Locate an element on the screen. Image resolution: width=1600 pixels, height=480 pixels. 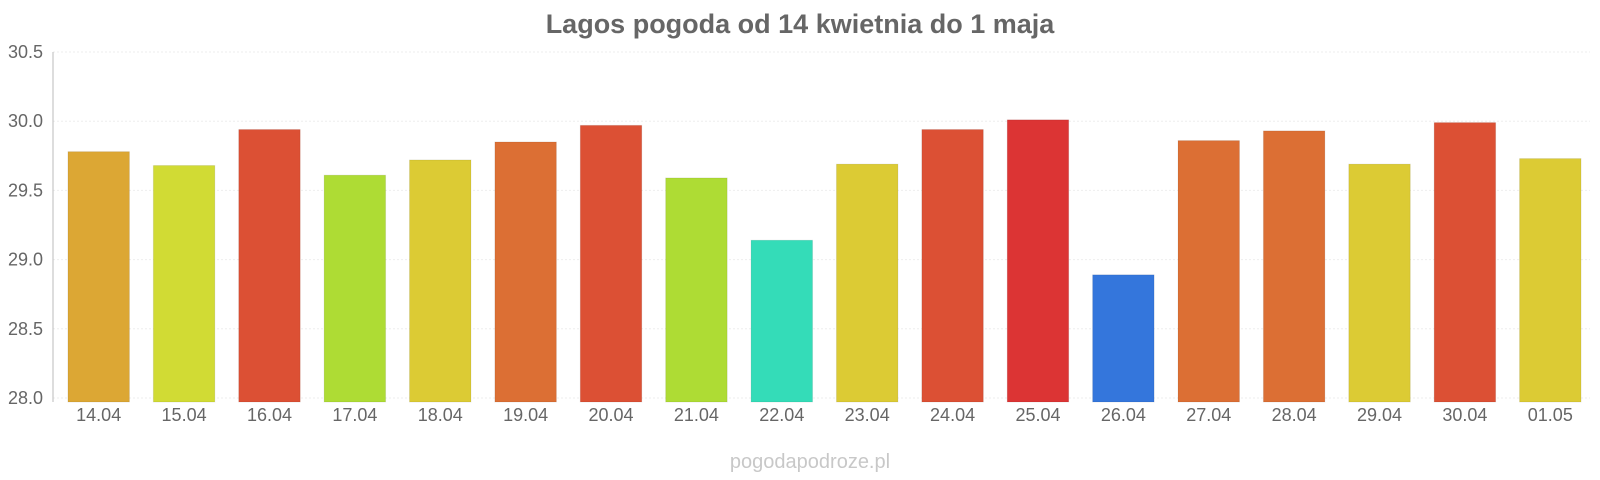
bar-21.04 is located at coordinates (696, 290).